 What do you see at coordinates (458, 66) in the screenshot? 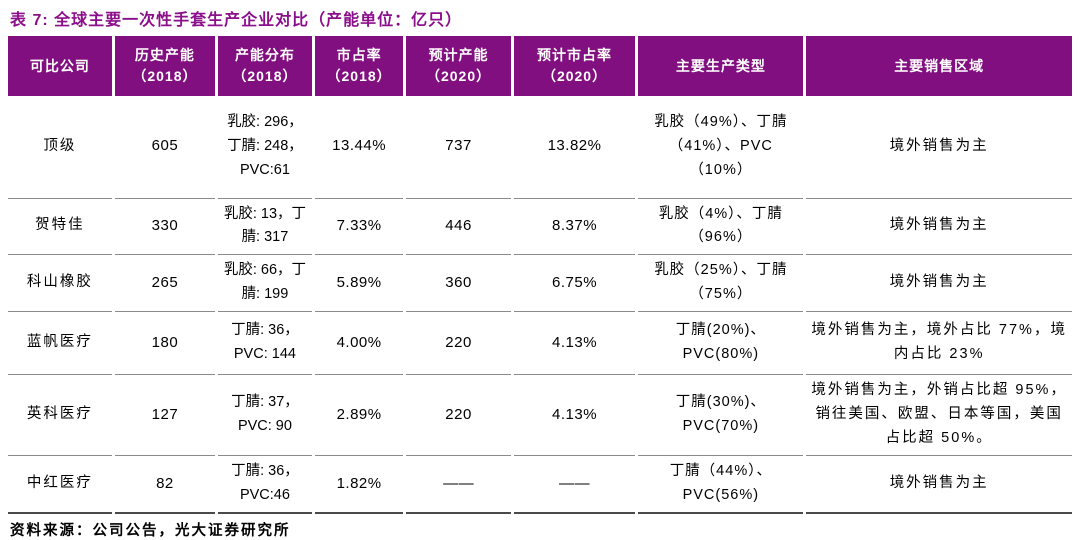
I see `column-header: 预计产能 （2020）` at bounding box center [458, 66].